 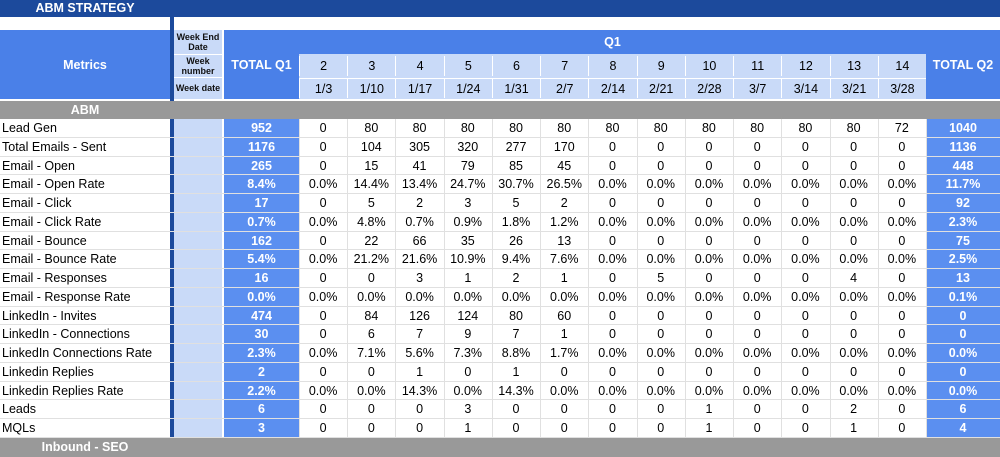 What do you see at coordinates (854, 278) in the screenshot?
I see `week-cell: 4` at bounding box center [854, 278].